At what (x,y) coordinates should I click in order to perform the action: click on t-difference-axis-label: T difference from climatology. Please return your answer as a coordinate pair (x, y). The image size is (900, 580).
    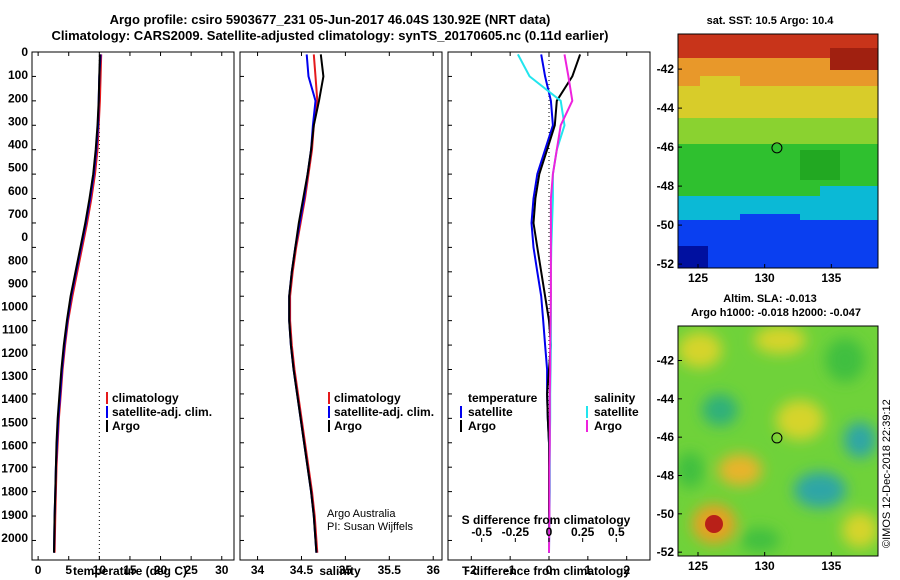
    Looking at the image, I should click on (546, 571).